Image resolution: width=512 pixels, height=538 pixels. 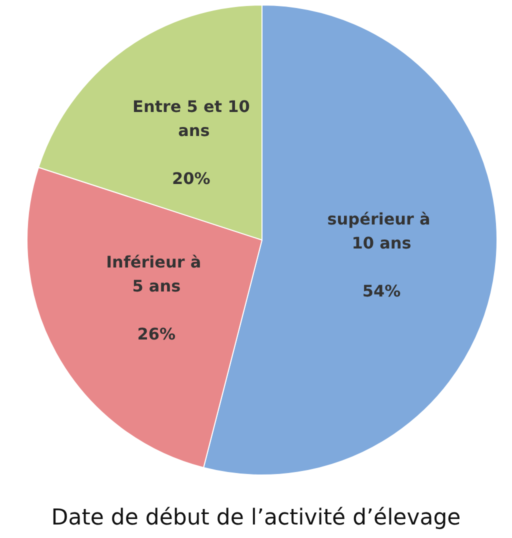 What do you see at coordinates (191, 118) in the screenshot?
I see `slice-label: Entre 5 et 10 ans` at bounding box center [191, 118].